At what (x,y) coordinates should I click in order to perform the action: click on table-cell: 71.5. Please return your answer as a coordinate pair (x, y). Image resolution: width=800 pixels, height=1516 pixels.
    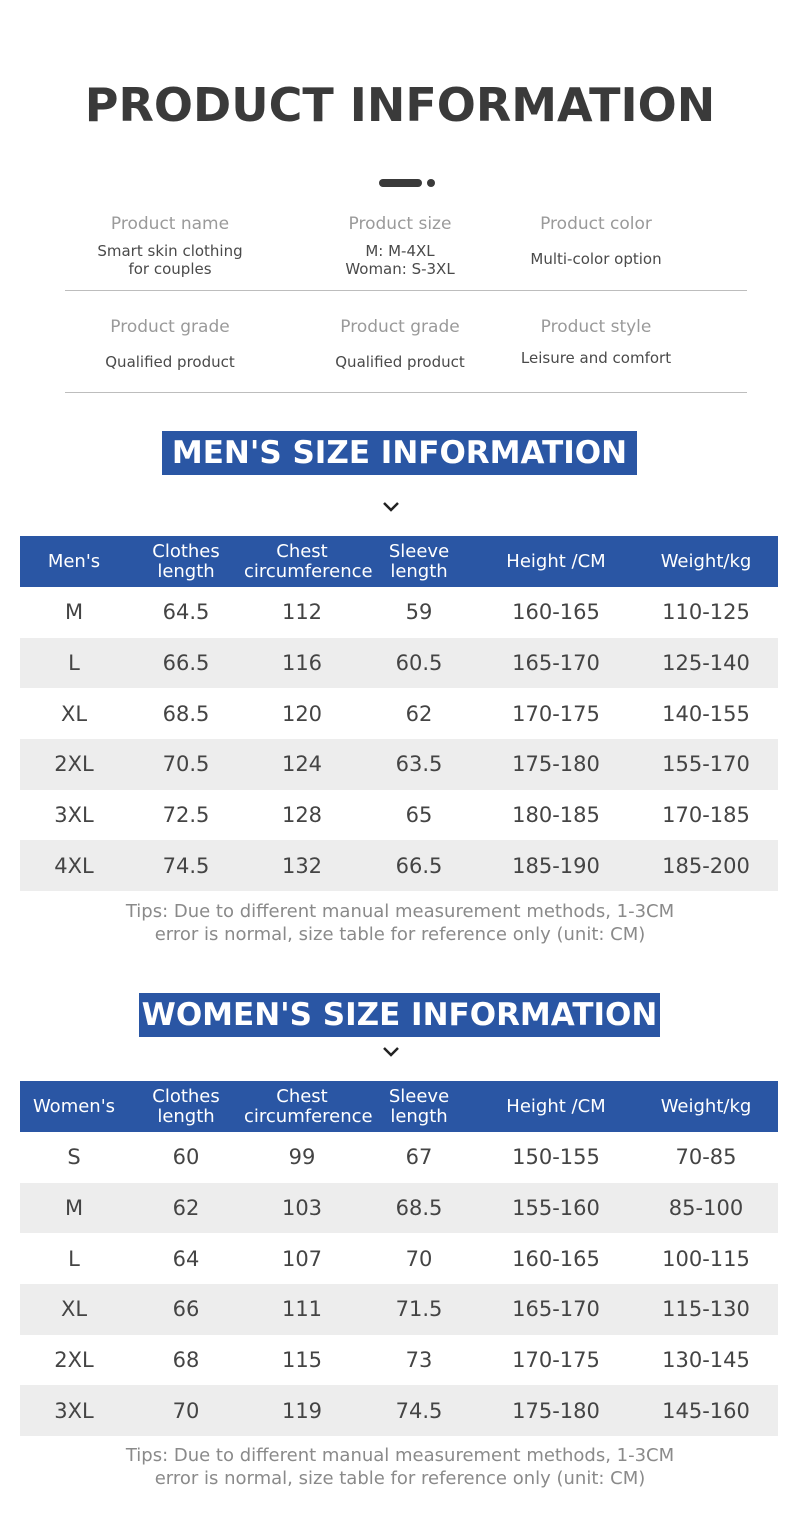
    Looking at the image, I should click on (419, 1309).